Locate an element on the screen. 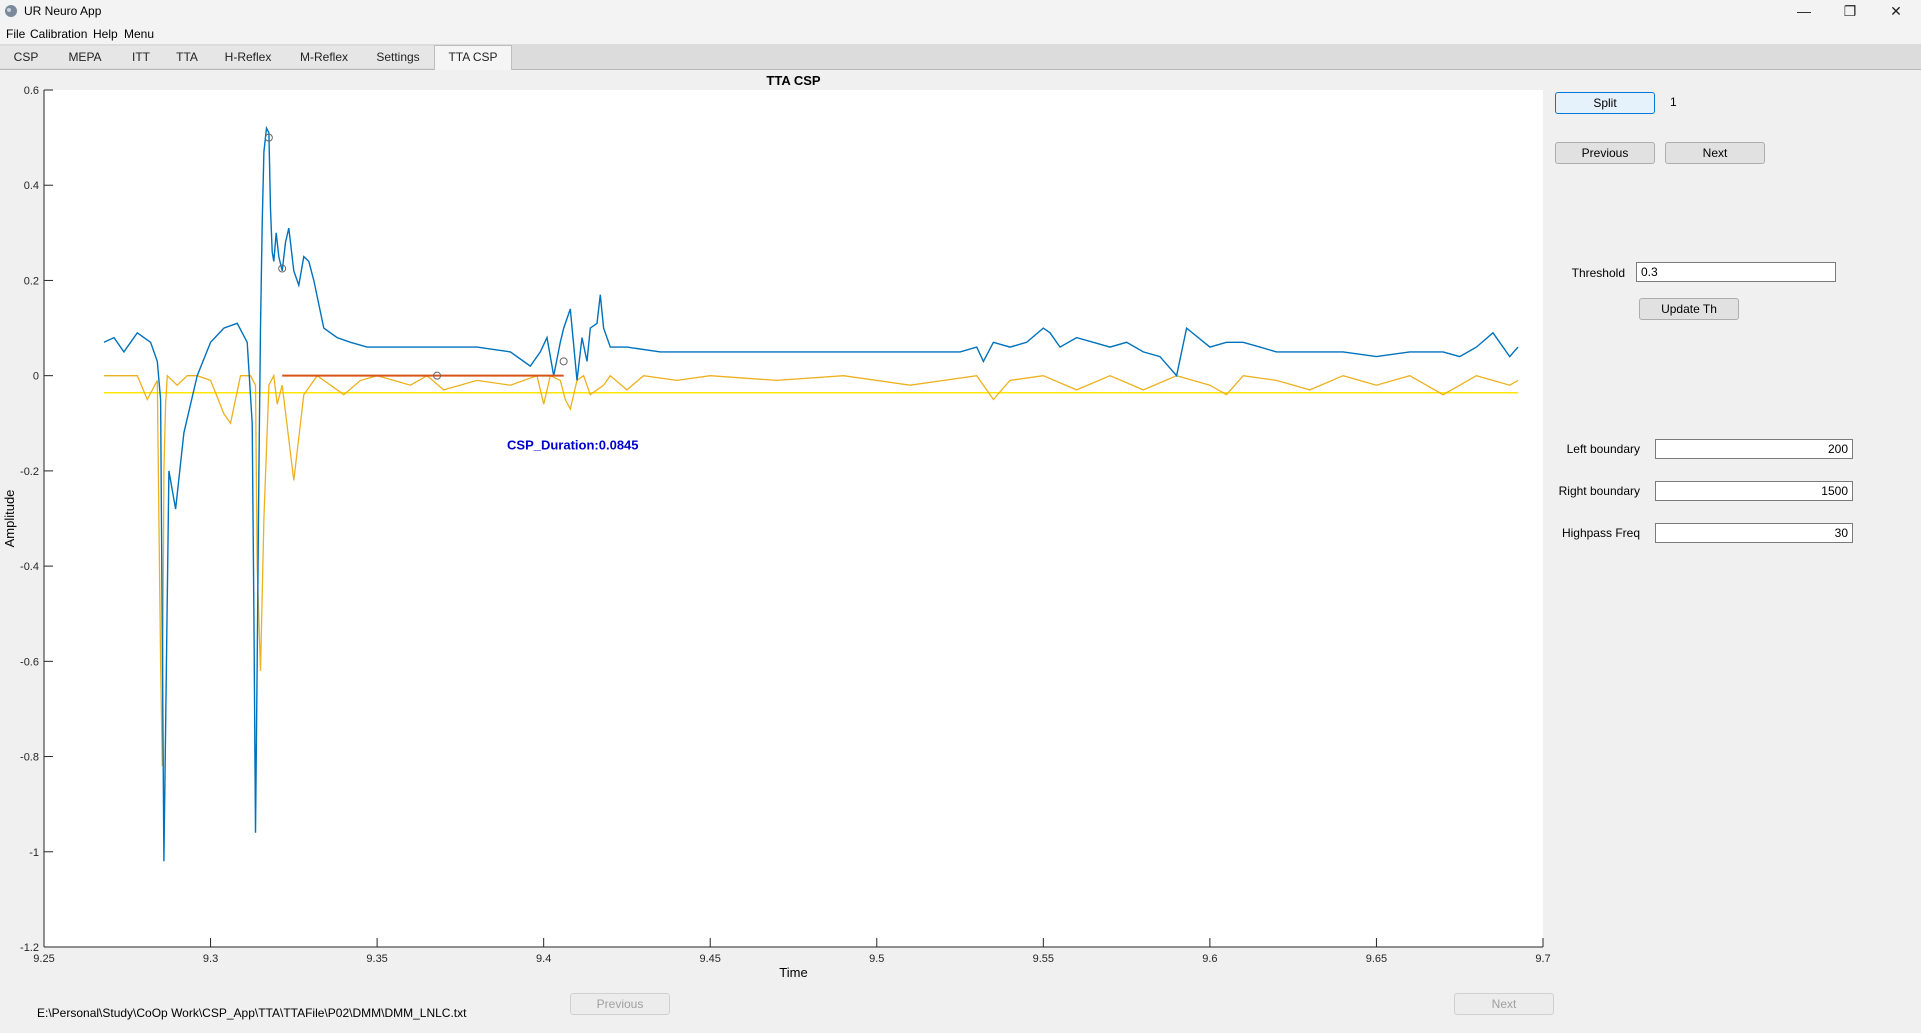 The height and width of the screenshot is (1033, 1921). close-button: ✕ is located at coordinates (1896, 11).